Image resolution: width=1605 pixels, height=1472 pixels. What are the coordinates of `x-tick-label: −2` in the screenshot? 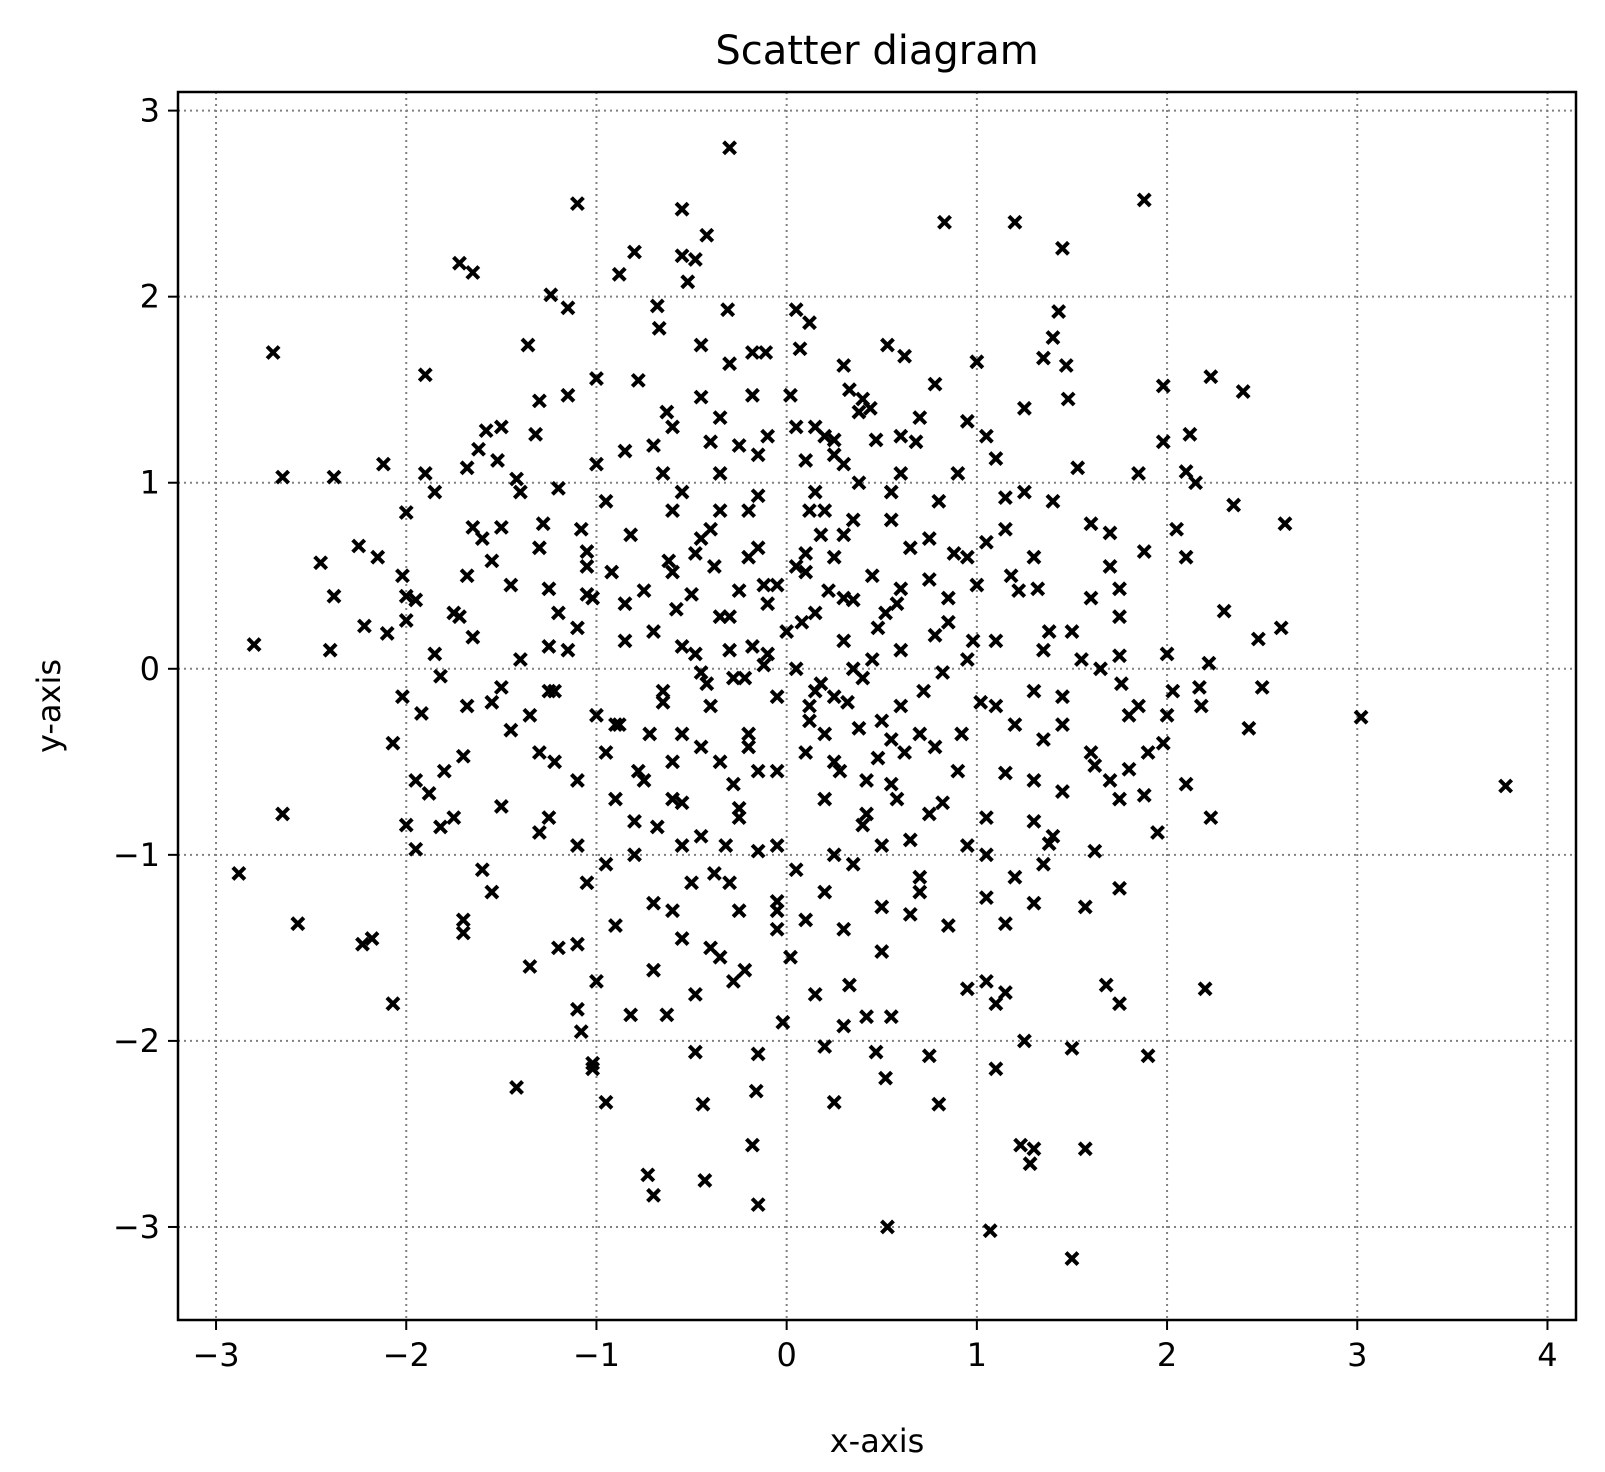 It's located at (406, 1355).